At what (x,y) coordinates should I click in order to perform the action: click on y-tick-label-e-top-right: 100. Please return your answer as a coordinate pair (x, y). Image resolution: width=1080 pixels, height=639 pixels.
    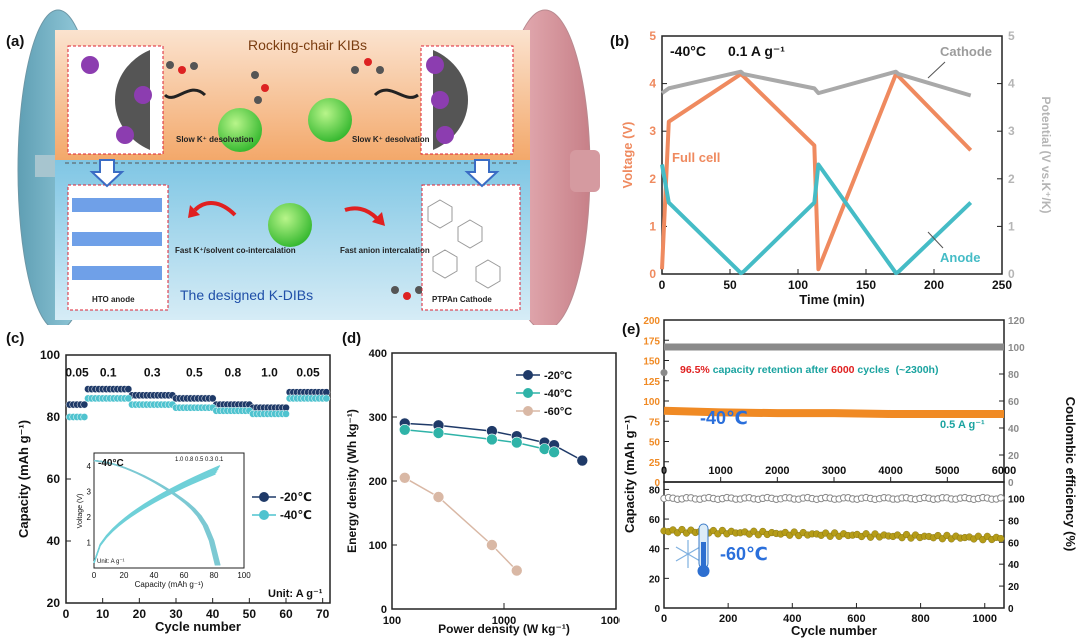
    Looking at the image, I should click on (1016, 348).